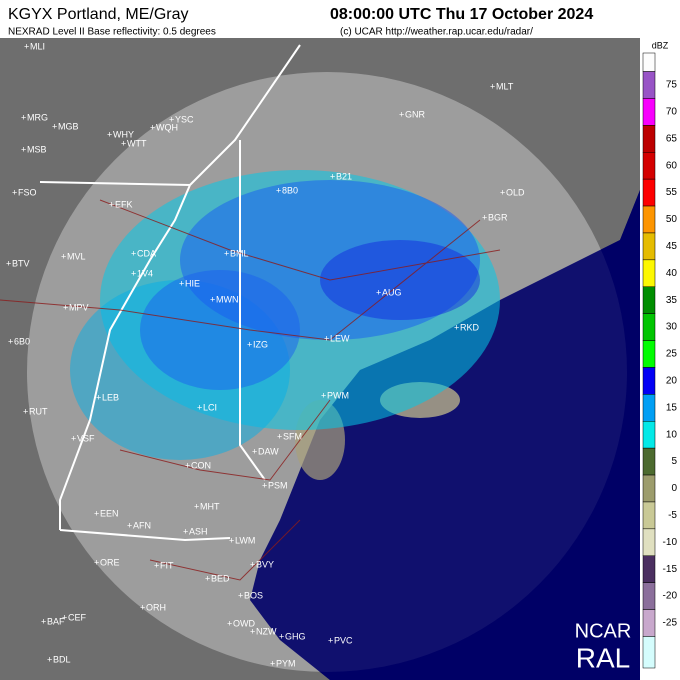  Describe the element at coordinates (672, 219) in the screenshot. I see `scale-label: 50` at that location.